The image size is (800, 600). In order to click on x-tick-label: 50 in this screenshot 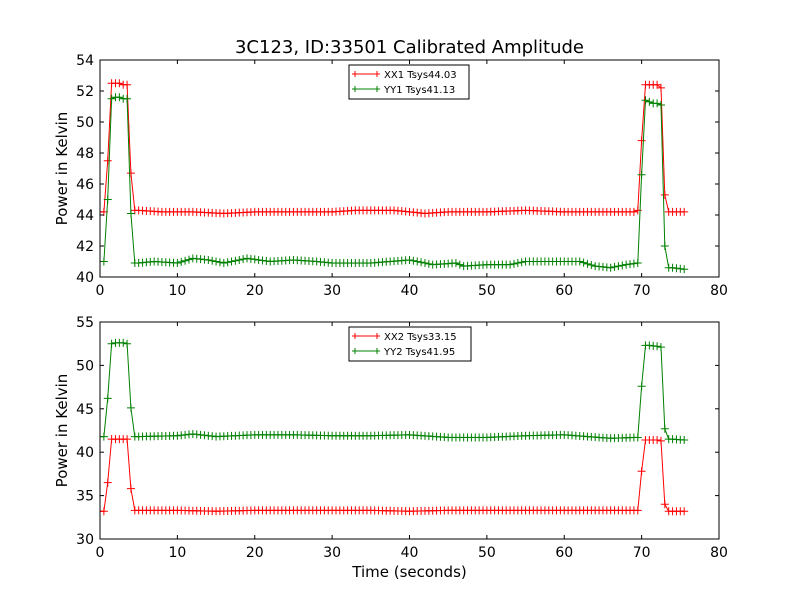, I will do `click(487, 553)`.